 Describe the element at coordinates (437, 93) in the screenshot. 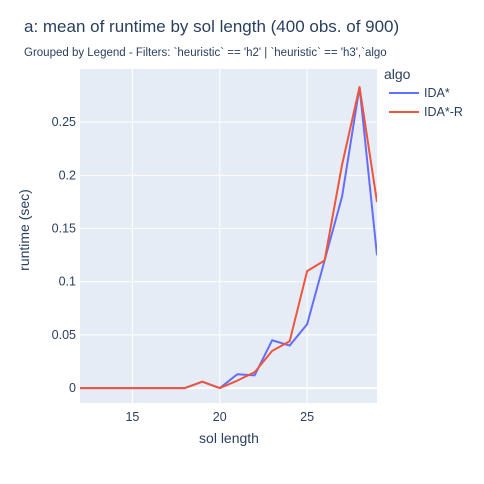

I see `legend-label-ida: IDA*` at that location.